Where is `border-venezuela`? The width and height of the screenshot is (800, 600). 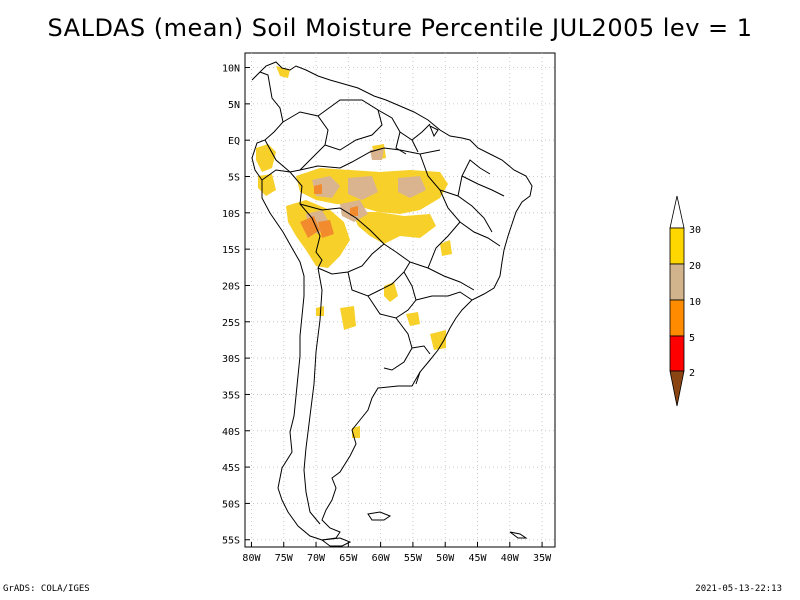 border-venezuela is located at coordinates (350, 125).